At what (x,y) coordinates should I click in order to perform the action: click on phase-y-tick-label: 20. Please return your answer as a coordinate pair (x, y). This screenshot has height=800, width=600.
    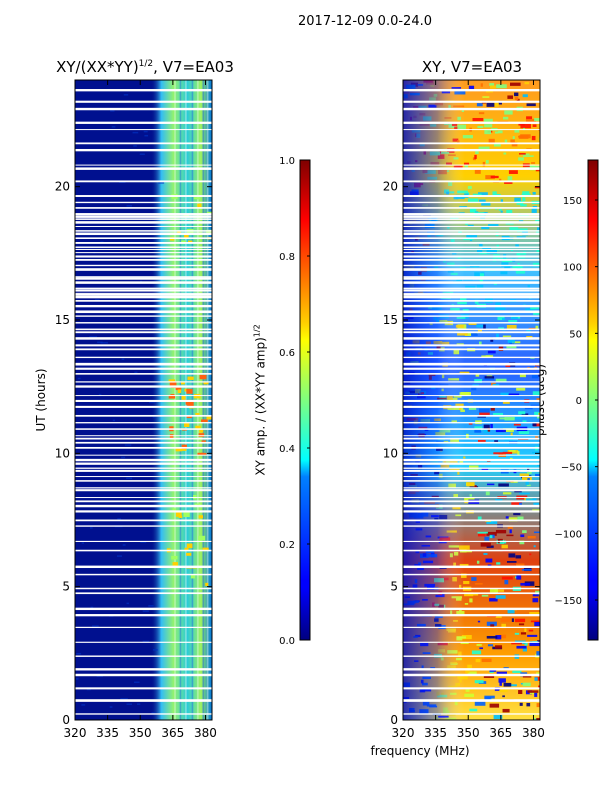
    Looking at the image, I should click on (390, 187).